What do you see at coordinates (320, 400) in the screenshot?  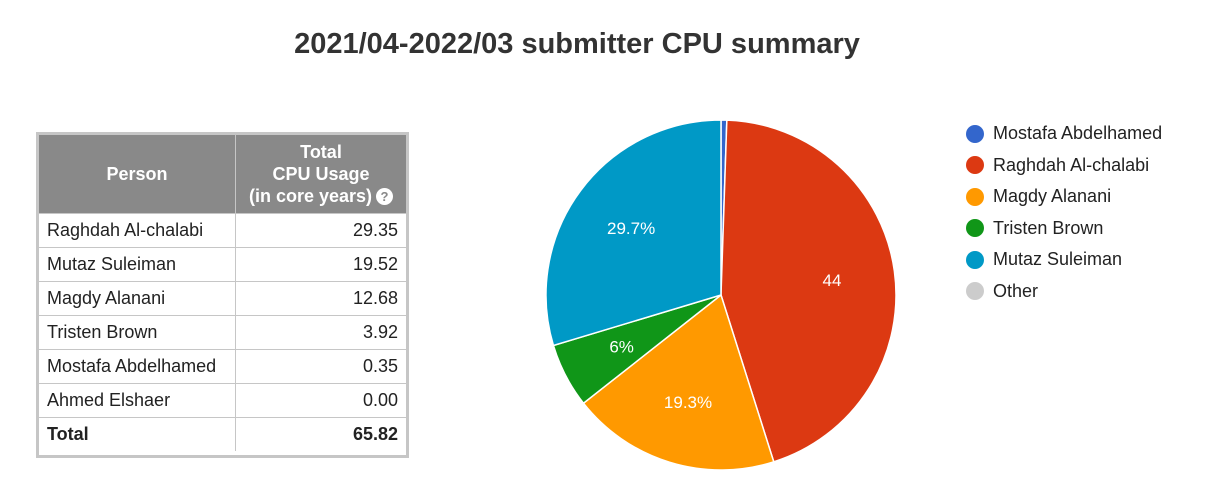 I see `usage-cell: 0.00` at bounding box center [320, 400].